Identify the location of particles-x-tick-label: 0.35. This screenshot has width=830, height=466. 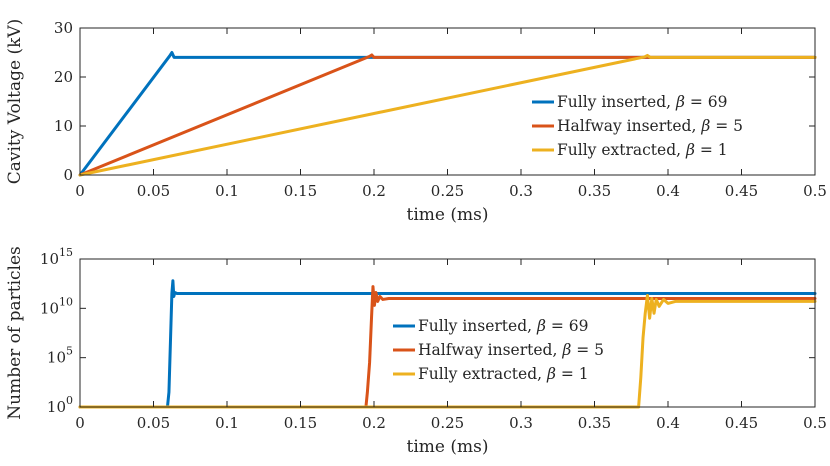
(594, 423).